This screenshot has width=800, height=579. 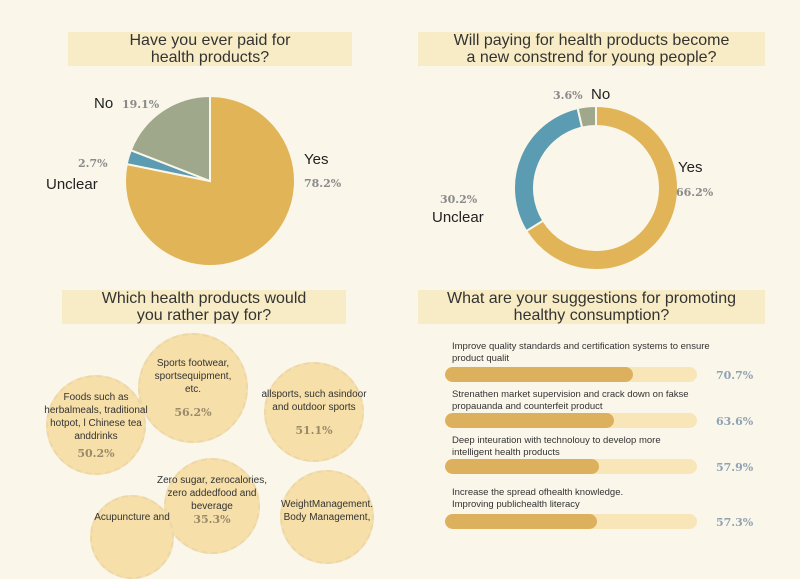 I want to click on title-q1: Have you ever paid for health products?, so click(x=210, y=49).